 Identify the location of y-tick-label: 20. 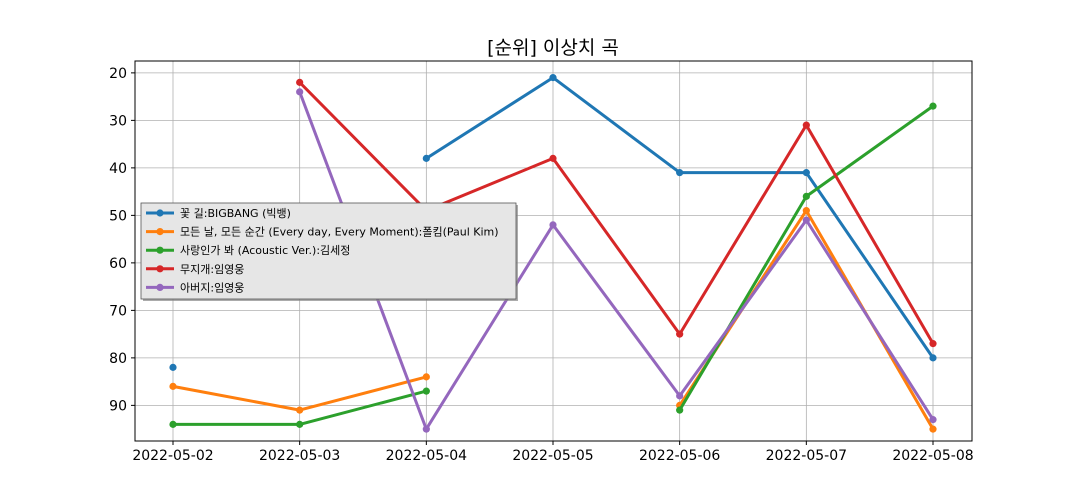
(118, 74).